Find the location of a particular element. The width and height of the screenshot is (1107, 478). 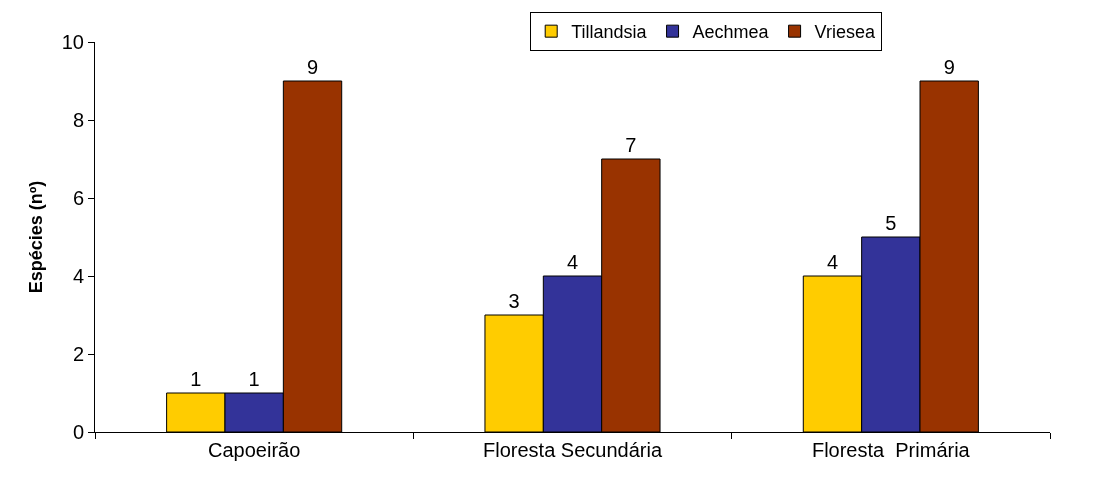

legend-label: Vriesea is located at coordinates (845, 32).